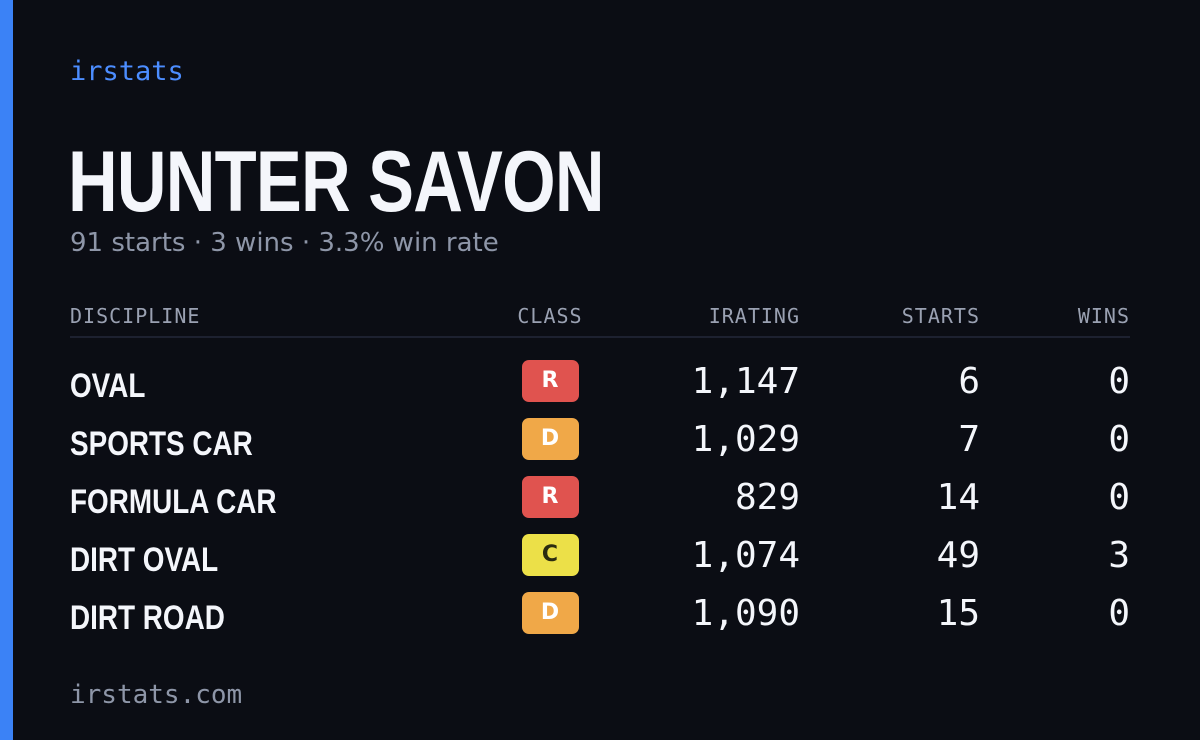  I want to click on irating-value: 1,090, so click(745, 613).